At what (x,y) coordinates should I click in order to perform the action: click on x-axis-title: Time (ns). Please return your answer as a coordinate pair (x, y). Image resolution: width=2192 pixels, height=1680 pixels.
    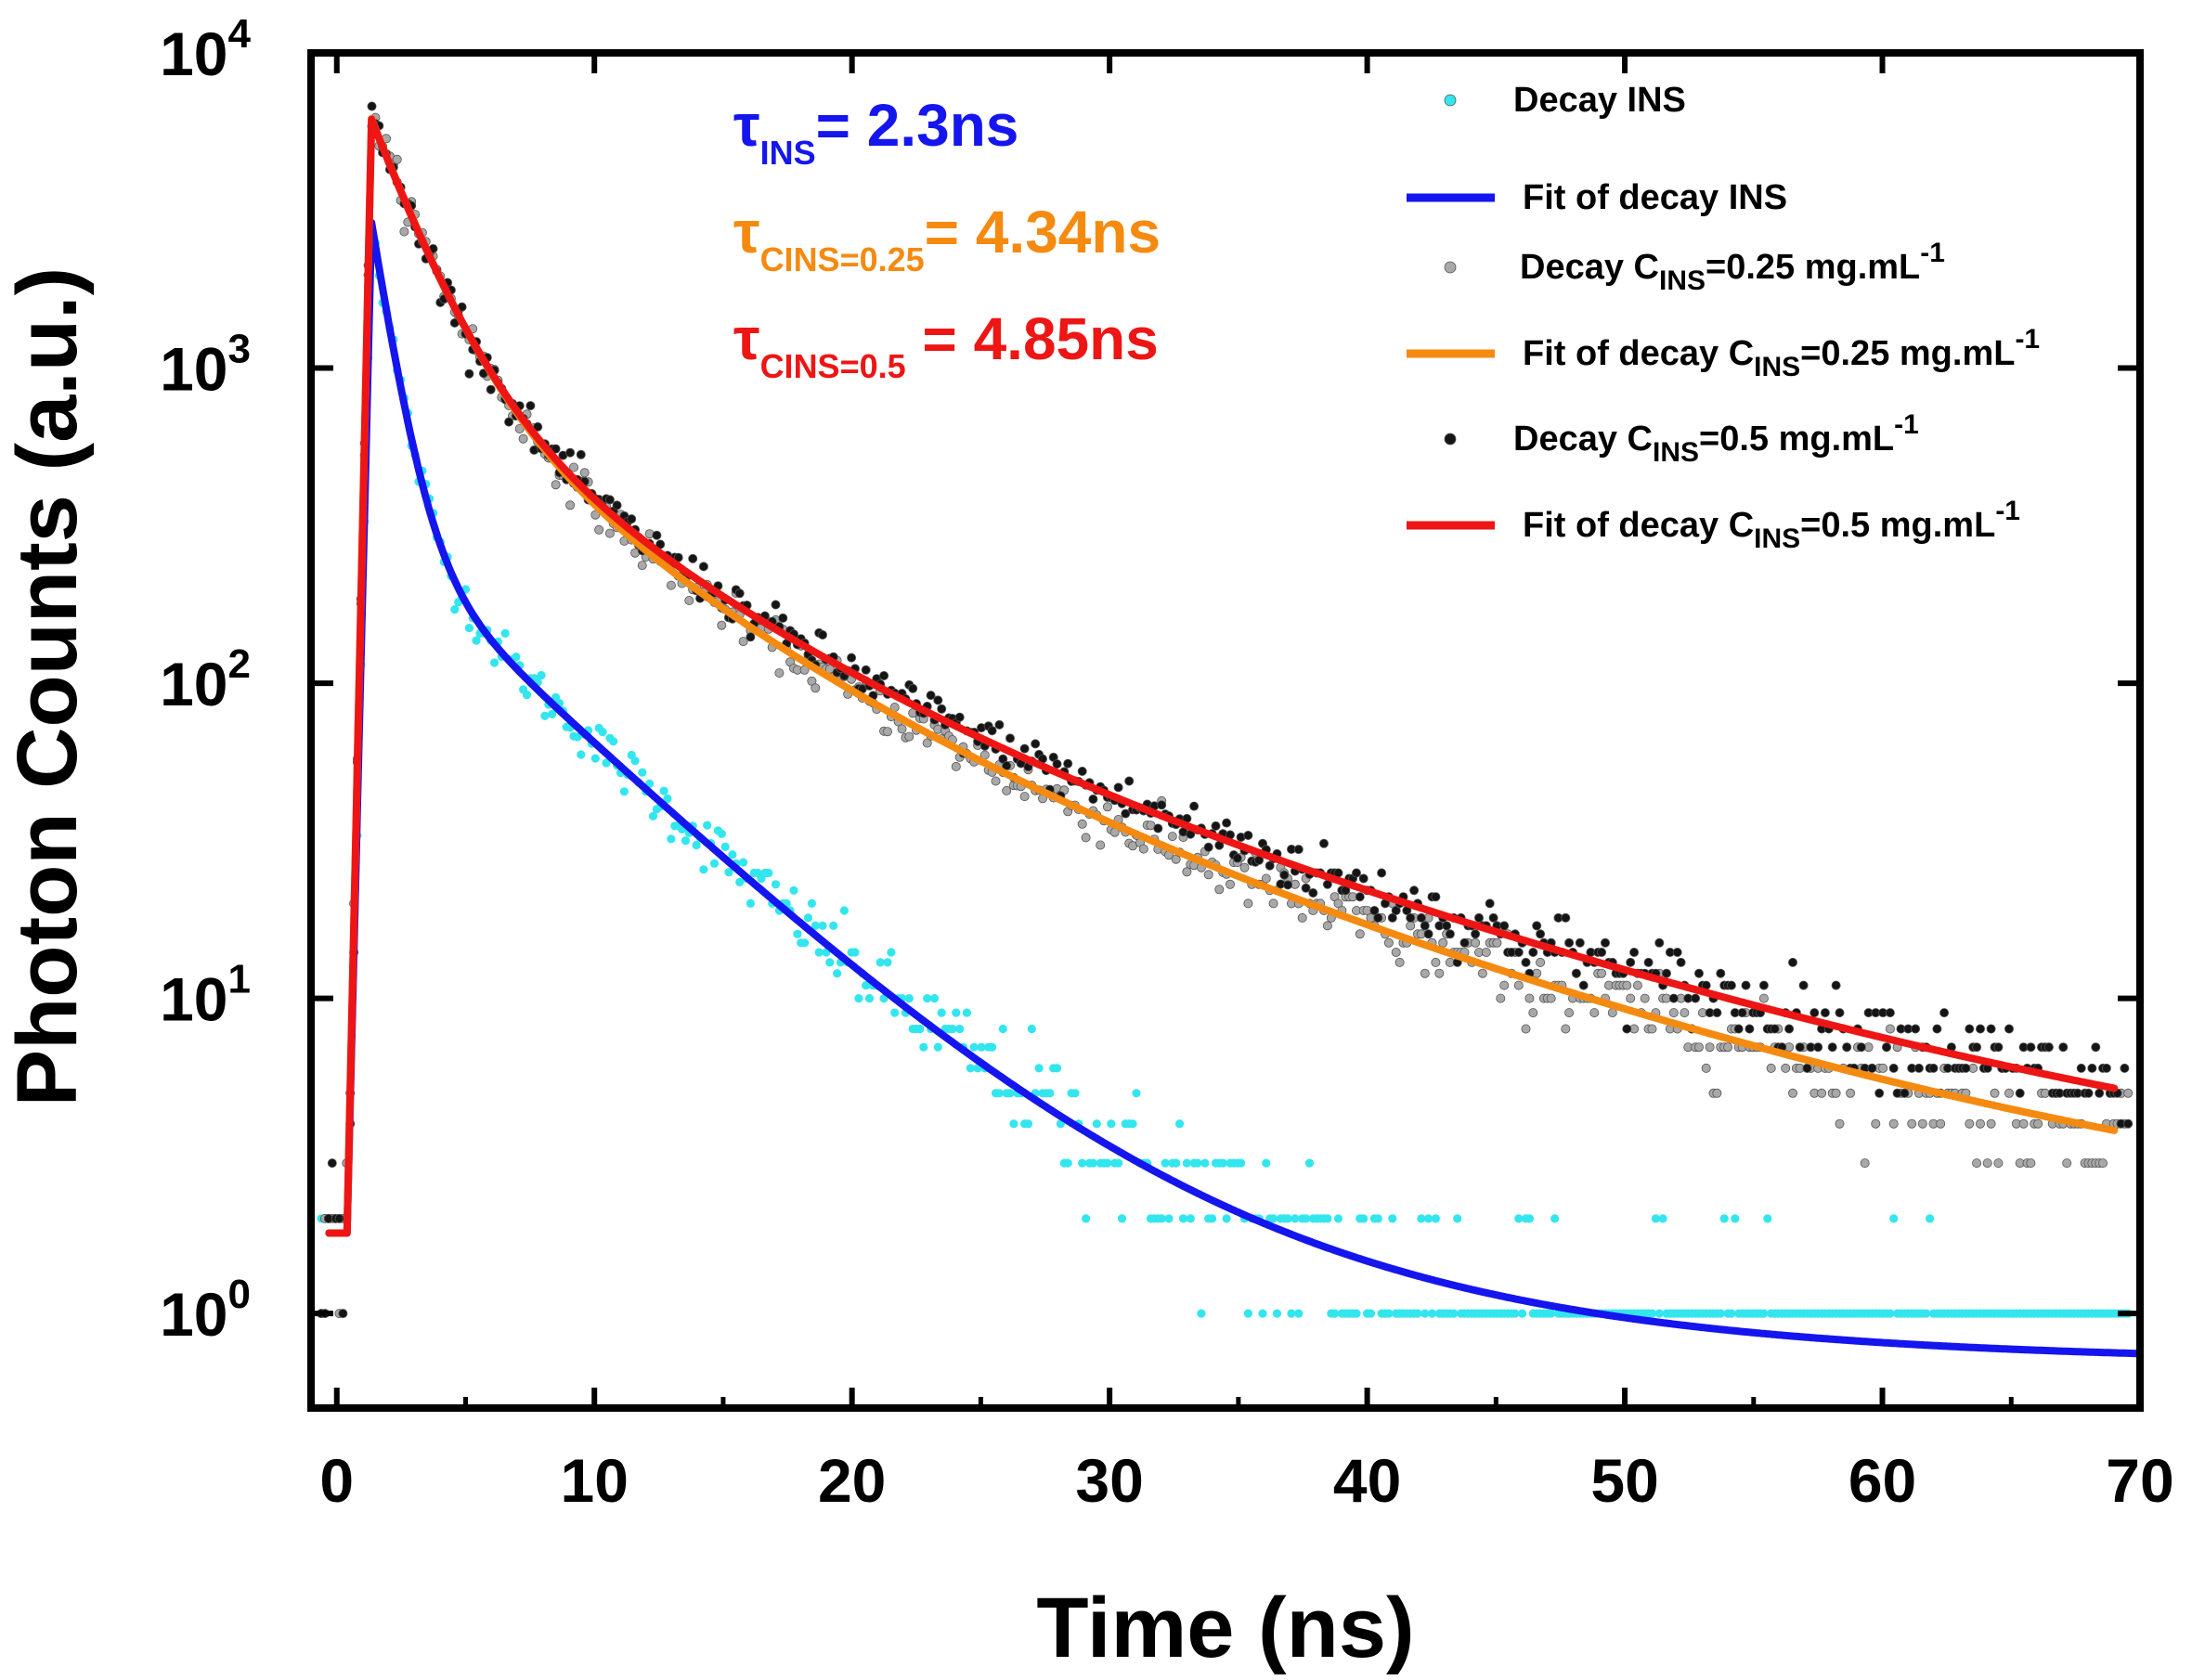
    Looking at the image, I should click on (1225, 1628).